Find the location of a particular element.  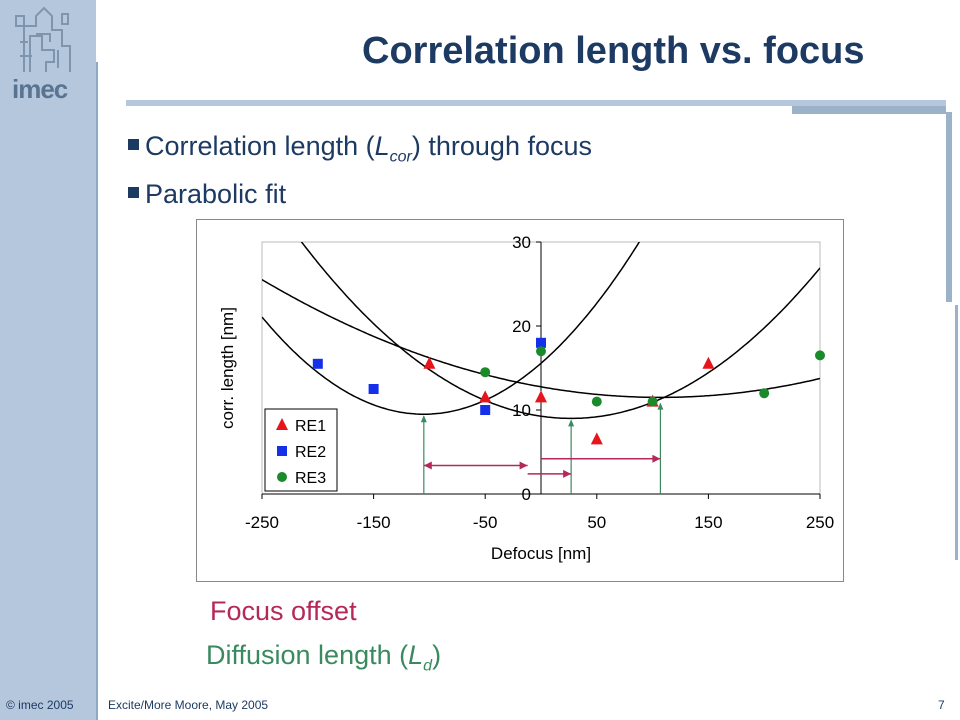

y-tick-label: 30 is located at coordinates (521, 242).